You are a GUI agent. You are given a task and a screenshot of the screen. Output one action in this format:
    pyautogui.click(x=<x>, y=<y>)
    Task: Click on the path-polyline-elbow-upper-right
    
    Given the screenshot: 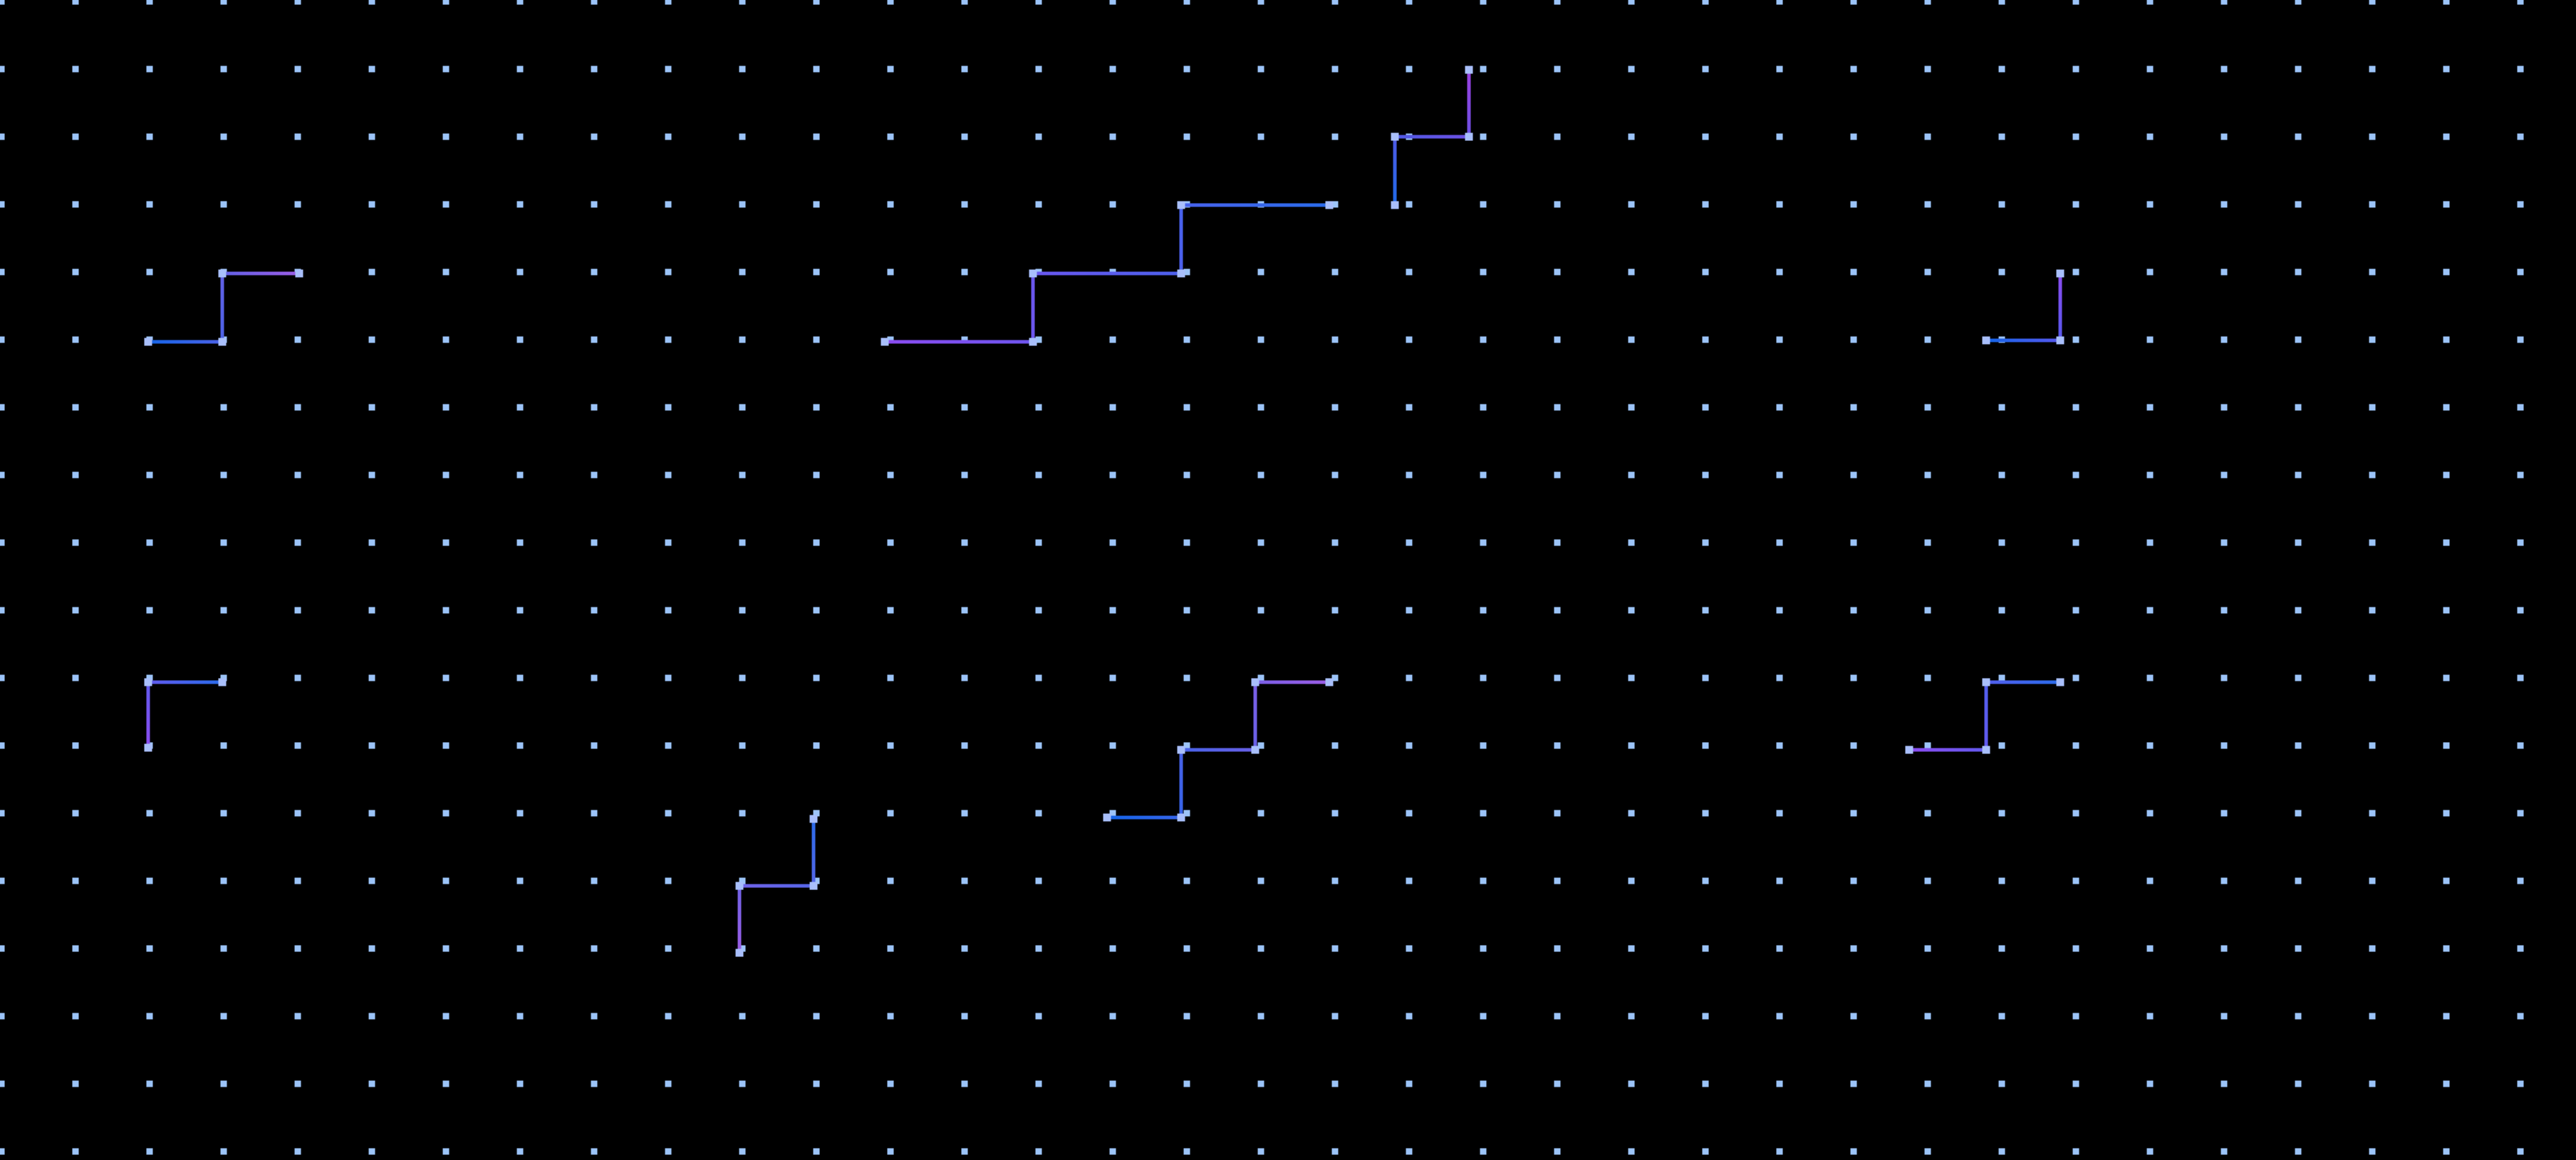 What is the action you would take?
    pyautogui.click(x=1432, y=137)
    